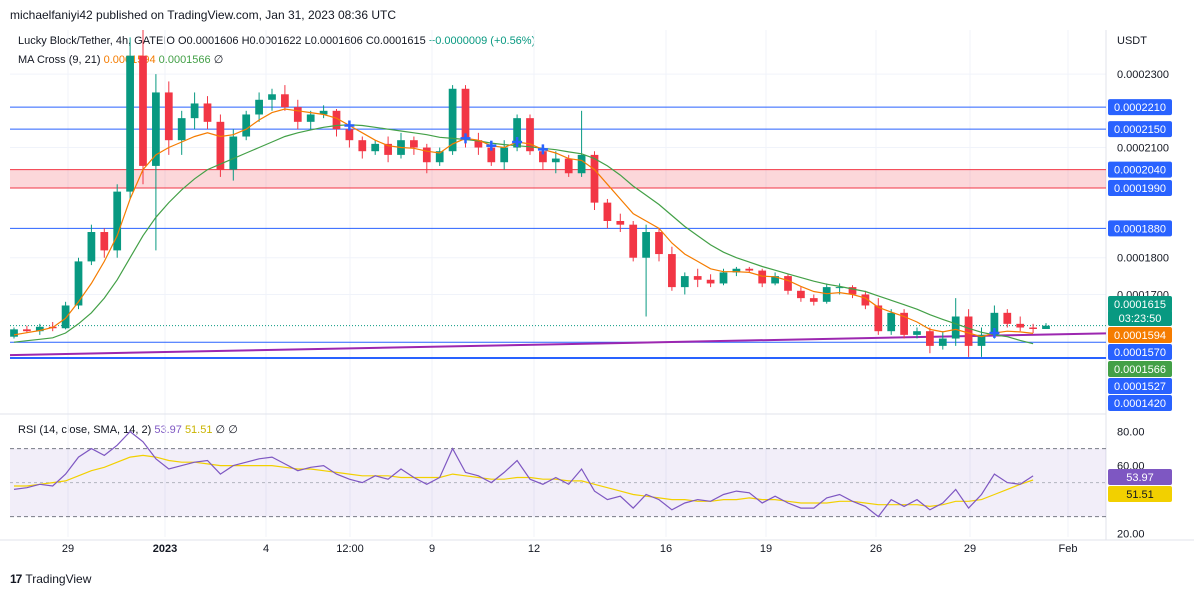 The image size is (1194, 597). I want to click on time-tick-0: 29, so click(68, 549).